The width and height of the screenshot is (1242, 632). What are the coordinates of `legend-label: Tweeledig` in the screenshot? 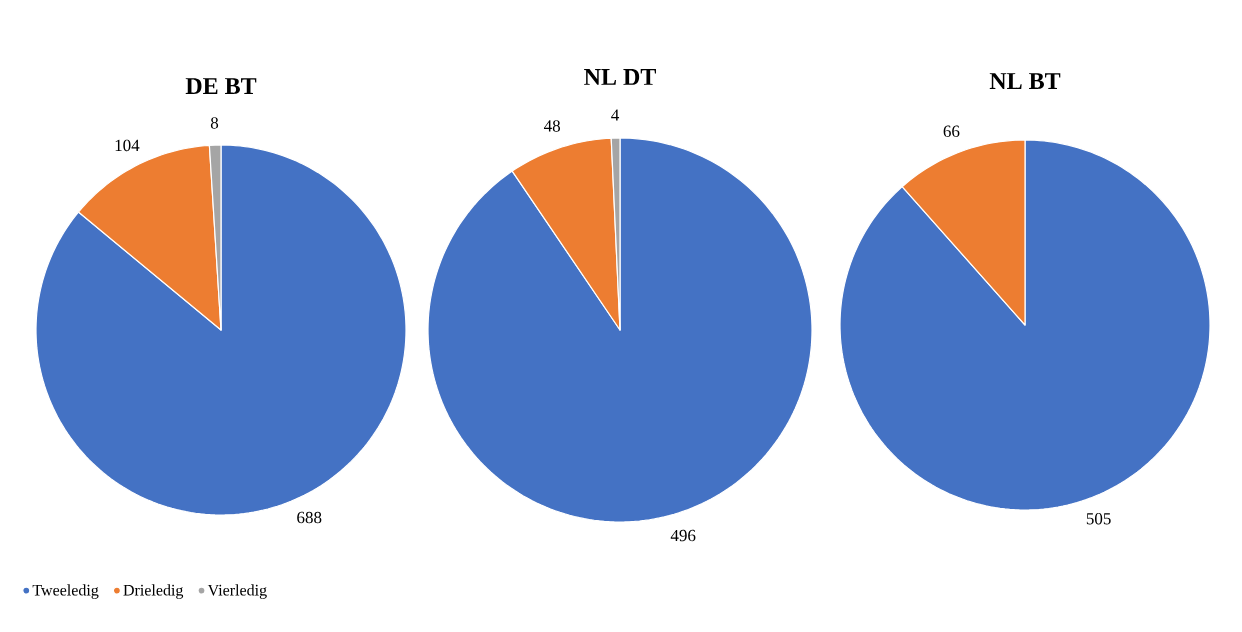 It's located at (65, 591).